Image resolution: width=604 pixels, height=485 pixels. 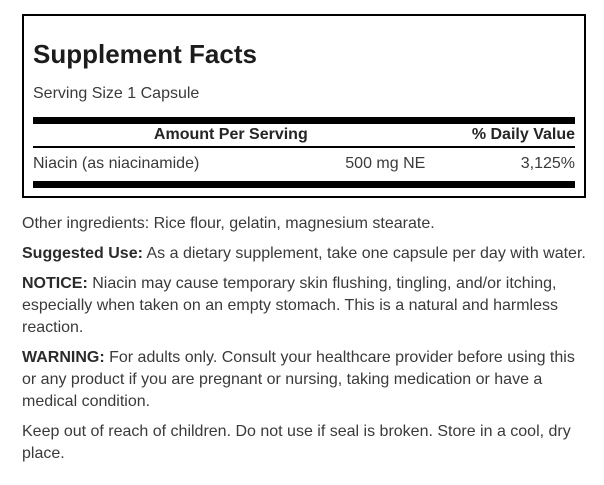 What do you see at coordinates (230, 134) in the screenshot?
I see `column-header-amount-per-serving: Amount Per Serving` at bounding box center [230, 134].